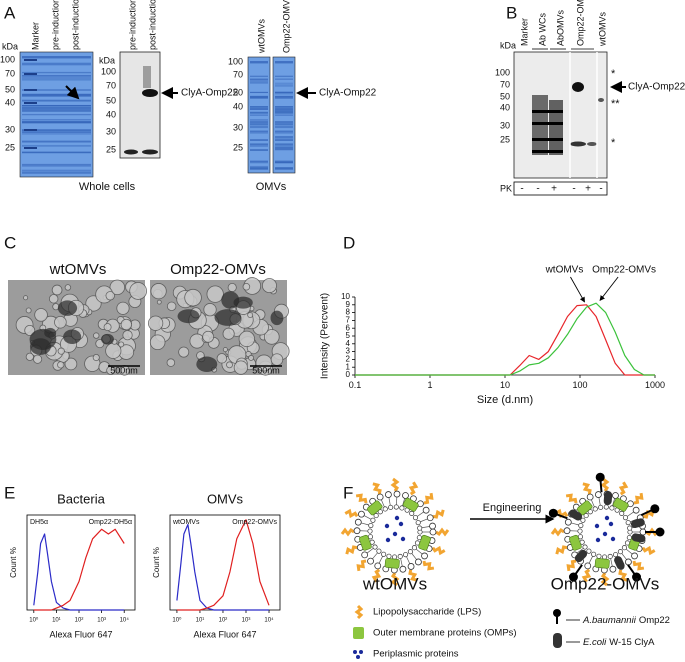 The height and width of the screenshot is (662, 685). I want to click on x-tick-label: 10⁴, so click(125, 619).